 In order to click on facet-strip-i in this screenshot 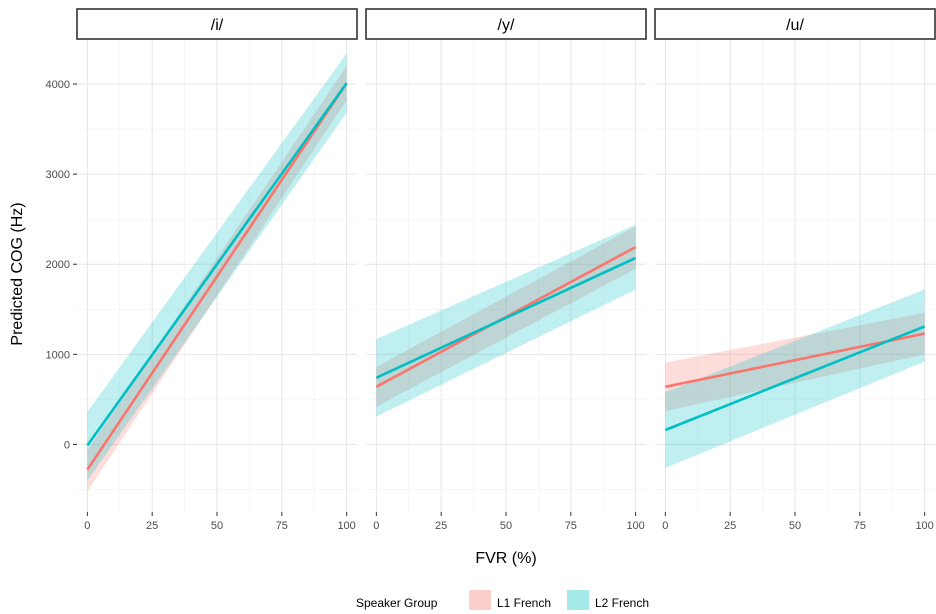, I will do `click(217, 24)`.